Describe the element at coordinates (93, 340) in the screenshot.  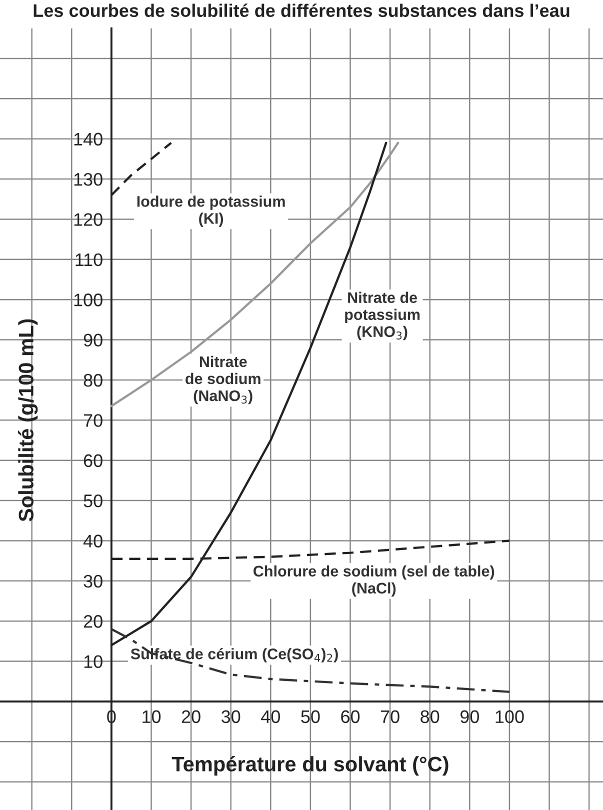
I see `y-tick-label: 90` at that location.